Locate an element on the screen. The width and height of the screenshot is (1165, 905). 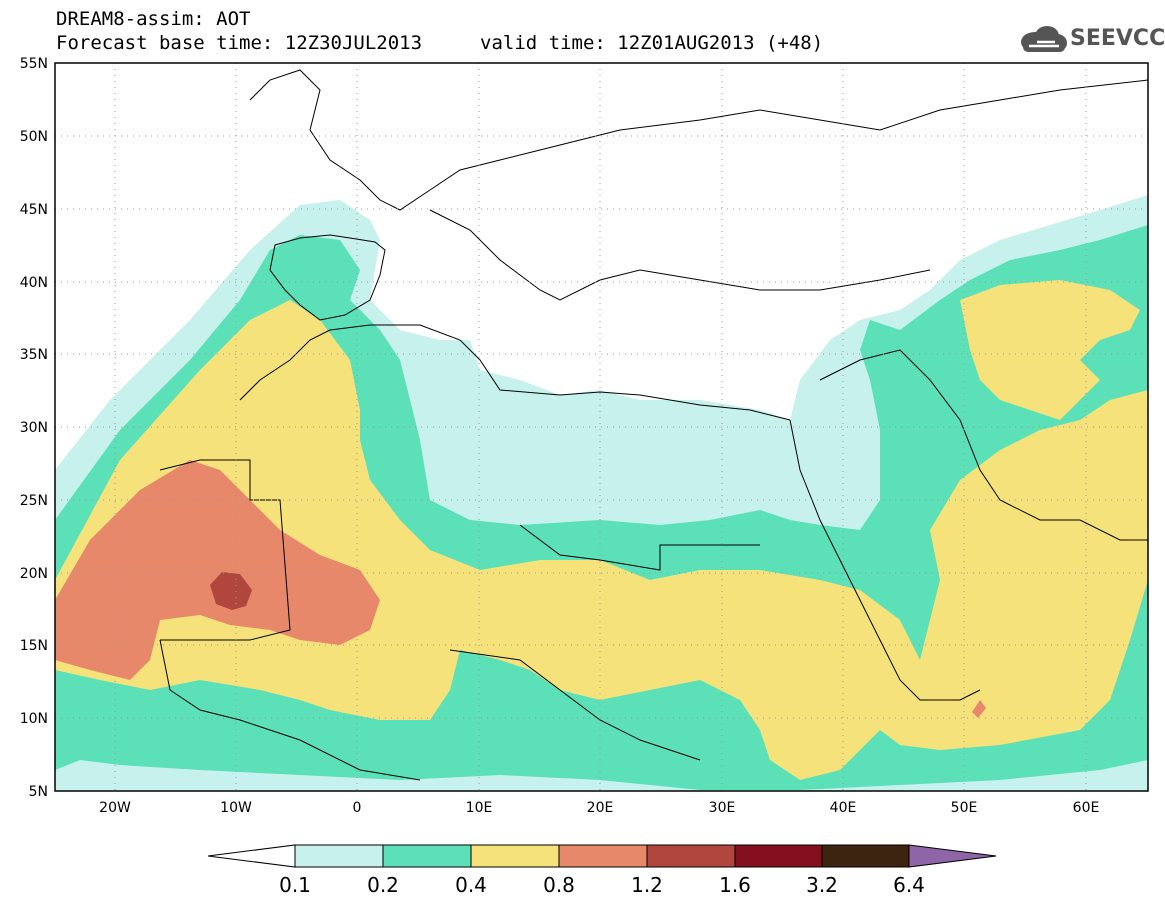
logo-text: SEEVCCC is located at coordinates (1117, 38).